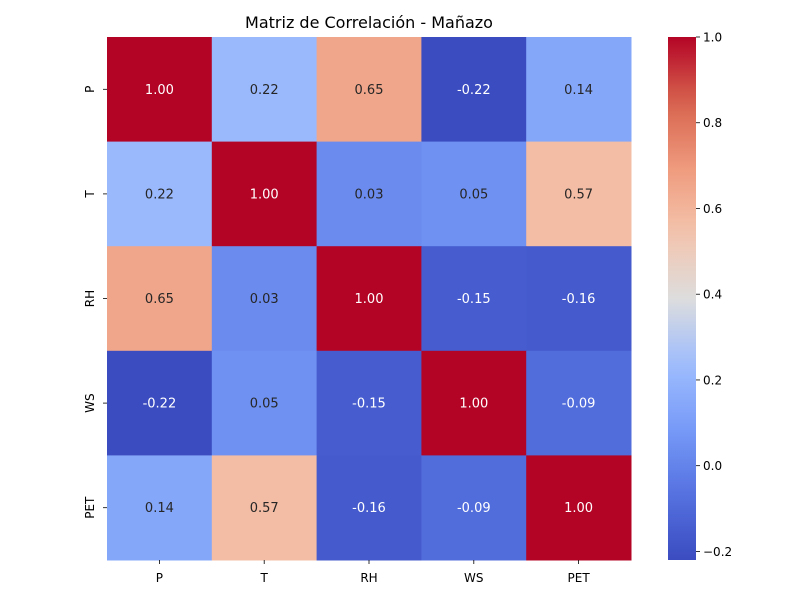 Image resolution: width=800 pixels, height=600 pixels. What do you see at coordinates (368, 578) in the screenshot?
I see `x-tick-label: RH` at bounding box center [368, 578].